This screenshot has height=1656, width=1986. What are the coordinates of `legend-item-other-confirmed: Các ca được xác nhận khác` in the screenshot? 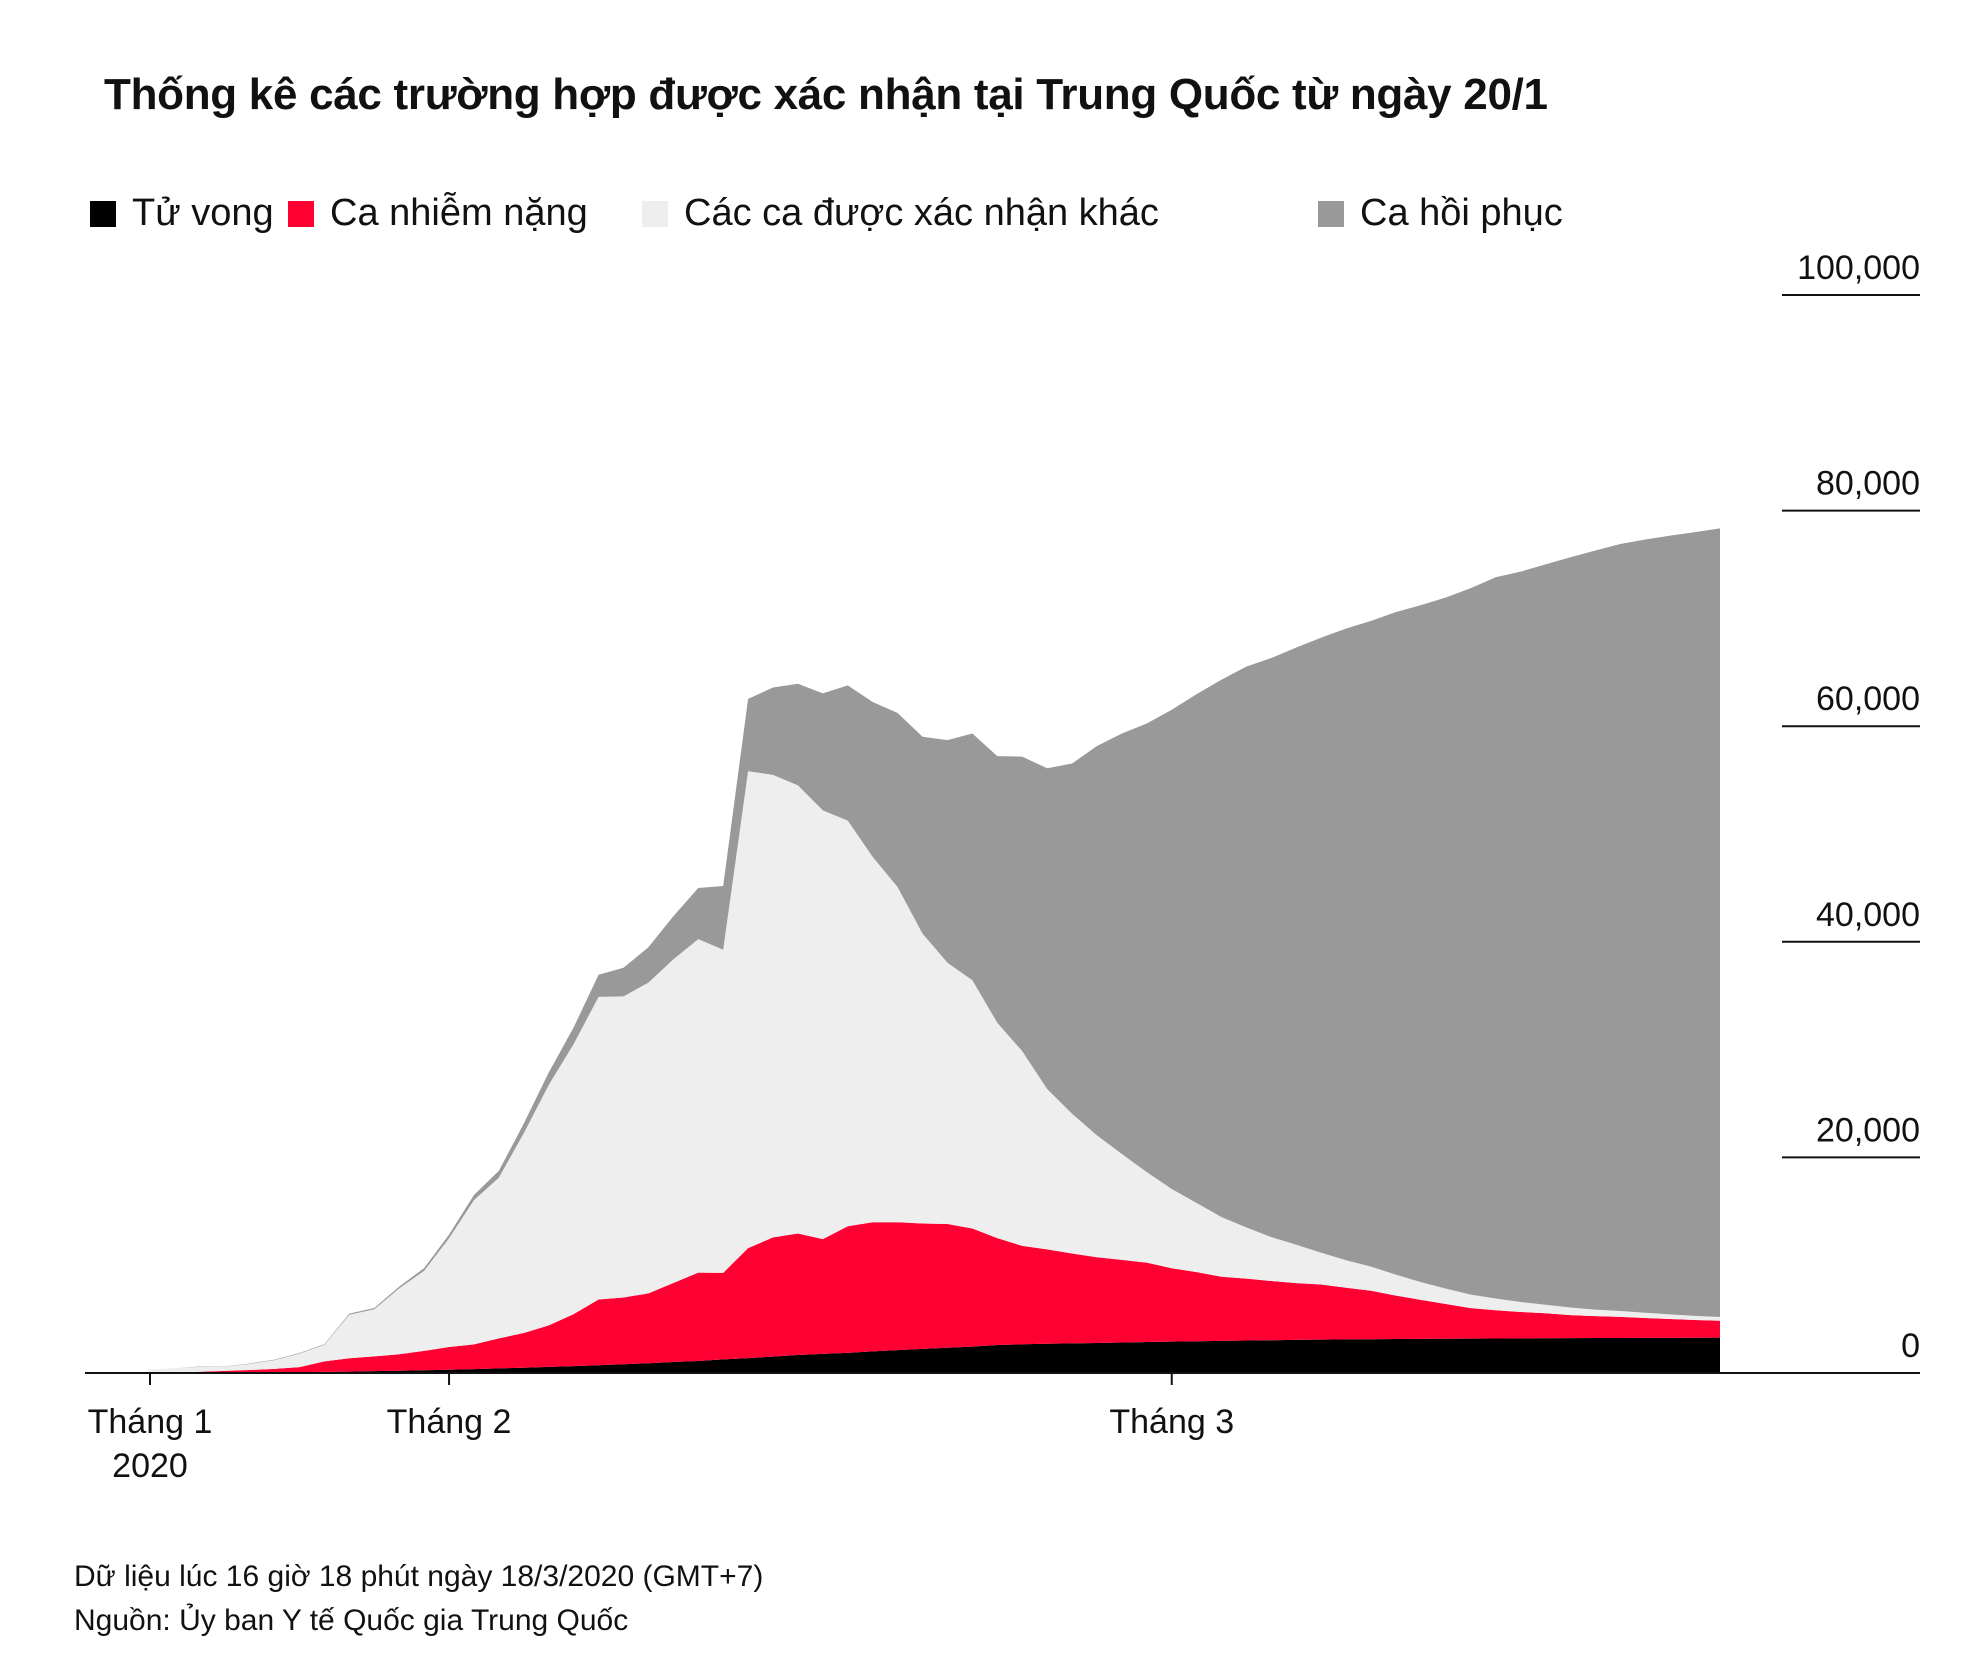 It's located at (900, 213).